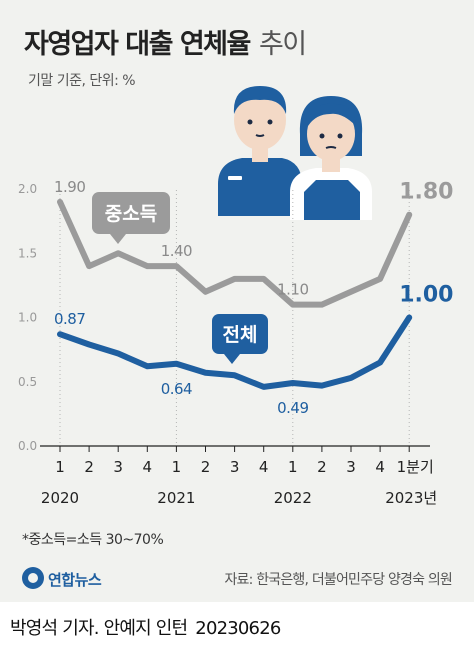  Describe the element at coordinates (238, 628) in the screenshot. I see `credit-date: 20230626` at that location.